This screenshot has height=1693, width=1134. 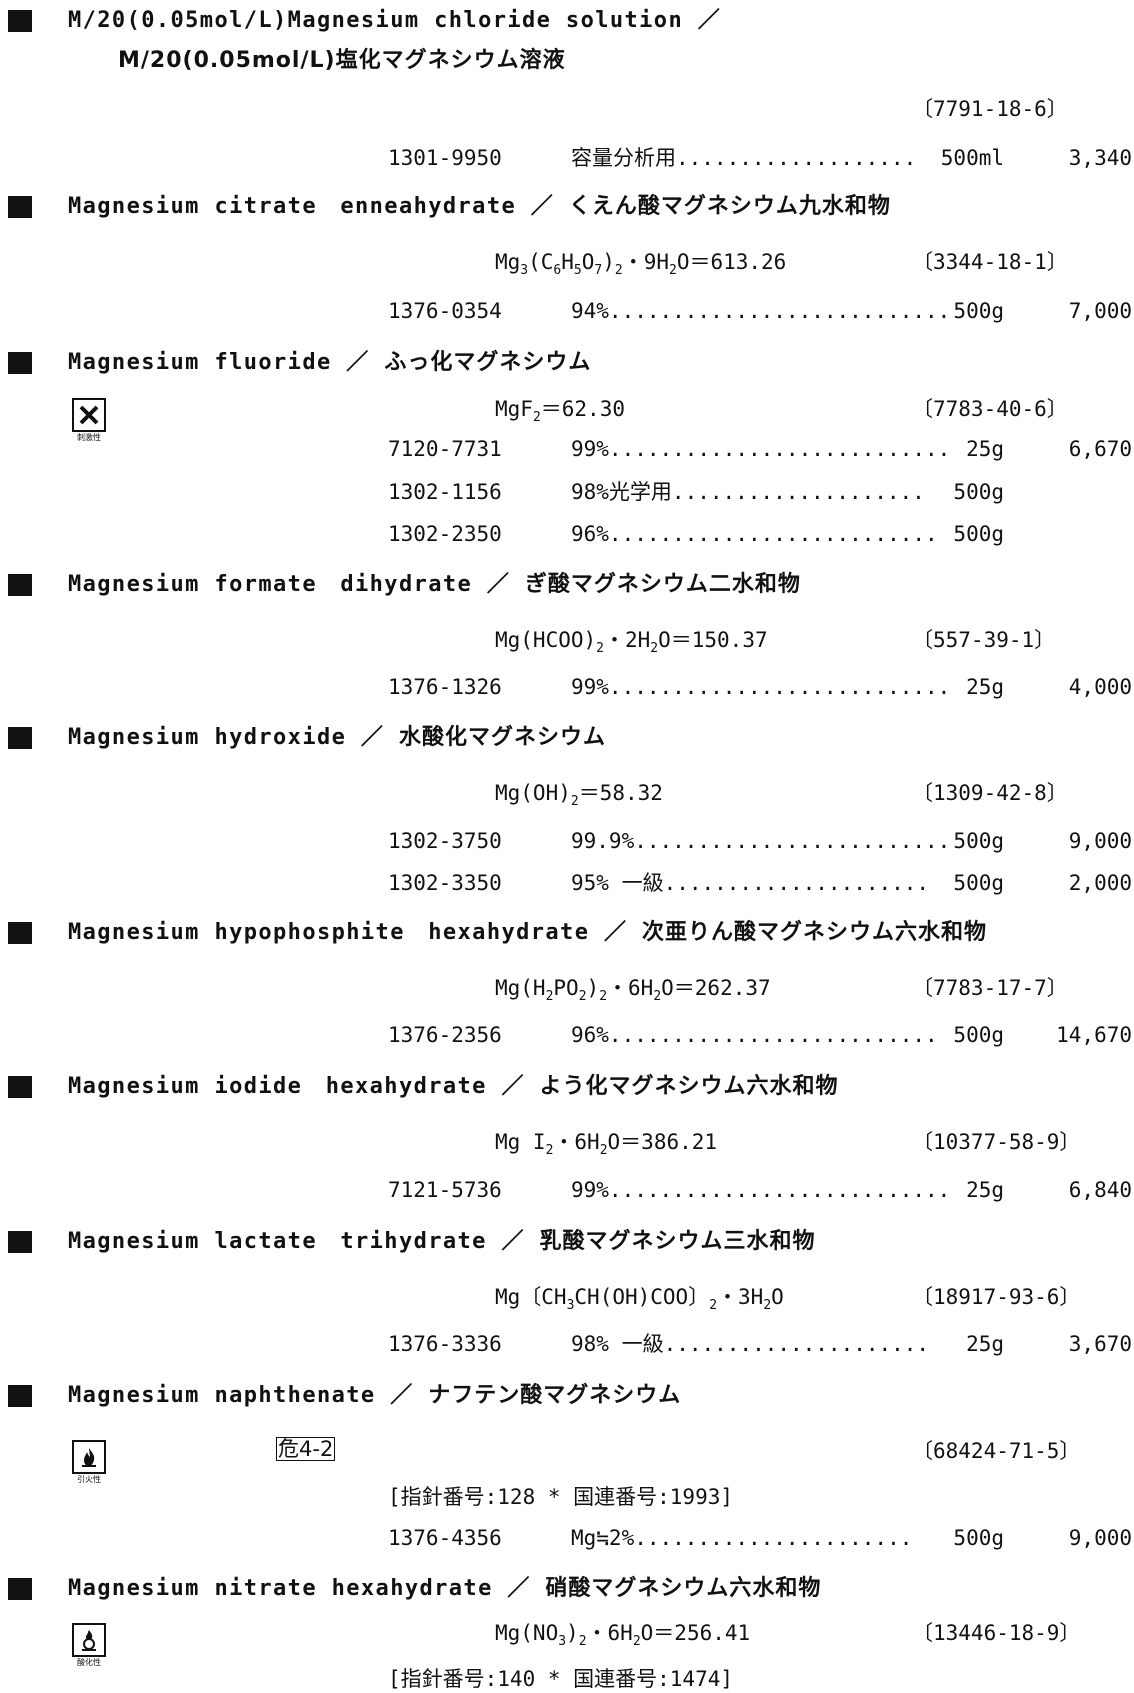 What do you see at coordinates (89, 1479) in the screenshot?
I see `pictogram-label: 引火性` at bounding box center [89, 1479].